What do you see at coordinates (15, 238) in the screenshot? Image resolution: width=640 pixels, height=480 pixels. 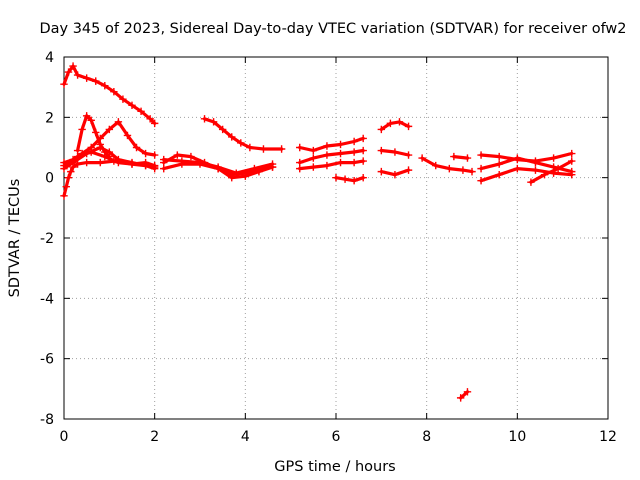 I see `y-axis-label: SDTVAR / TECUs` at bounding box center [15, 238].